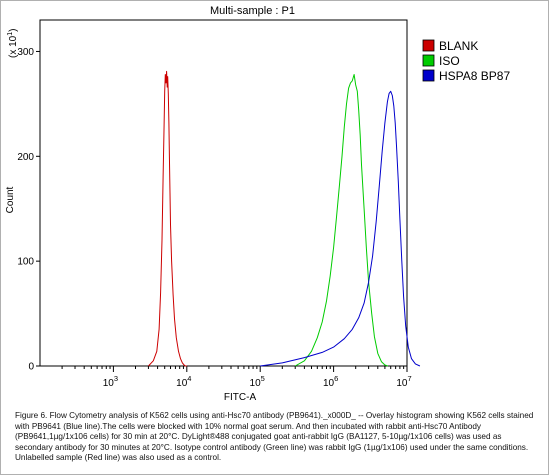 This screenshot has width=549, height=475. What do you see at coordinates (252, 11) in the screenshot?
I see `chart-title: Multi-sample : P1` at bounding box center [252, 11].